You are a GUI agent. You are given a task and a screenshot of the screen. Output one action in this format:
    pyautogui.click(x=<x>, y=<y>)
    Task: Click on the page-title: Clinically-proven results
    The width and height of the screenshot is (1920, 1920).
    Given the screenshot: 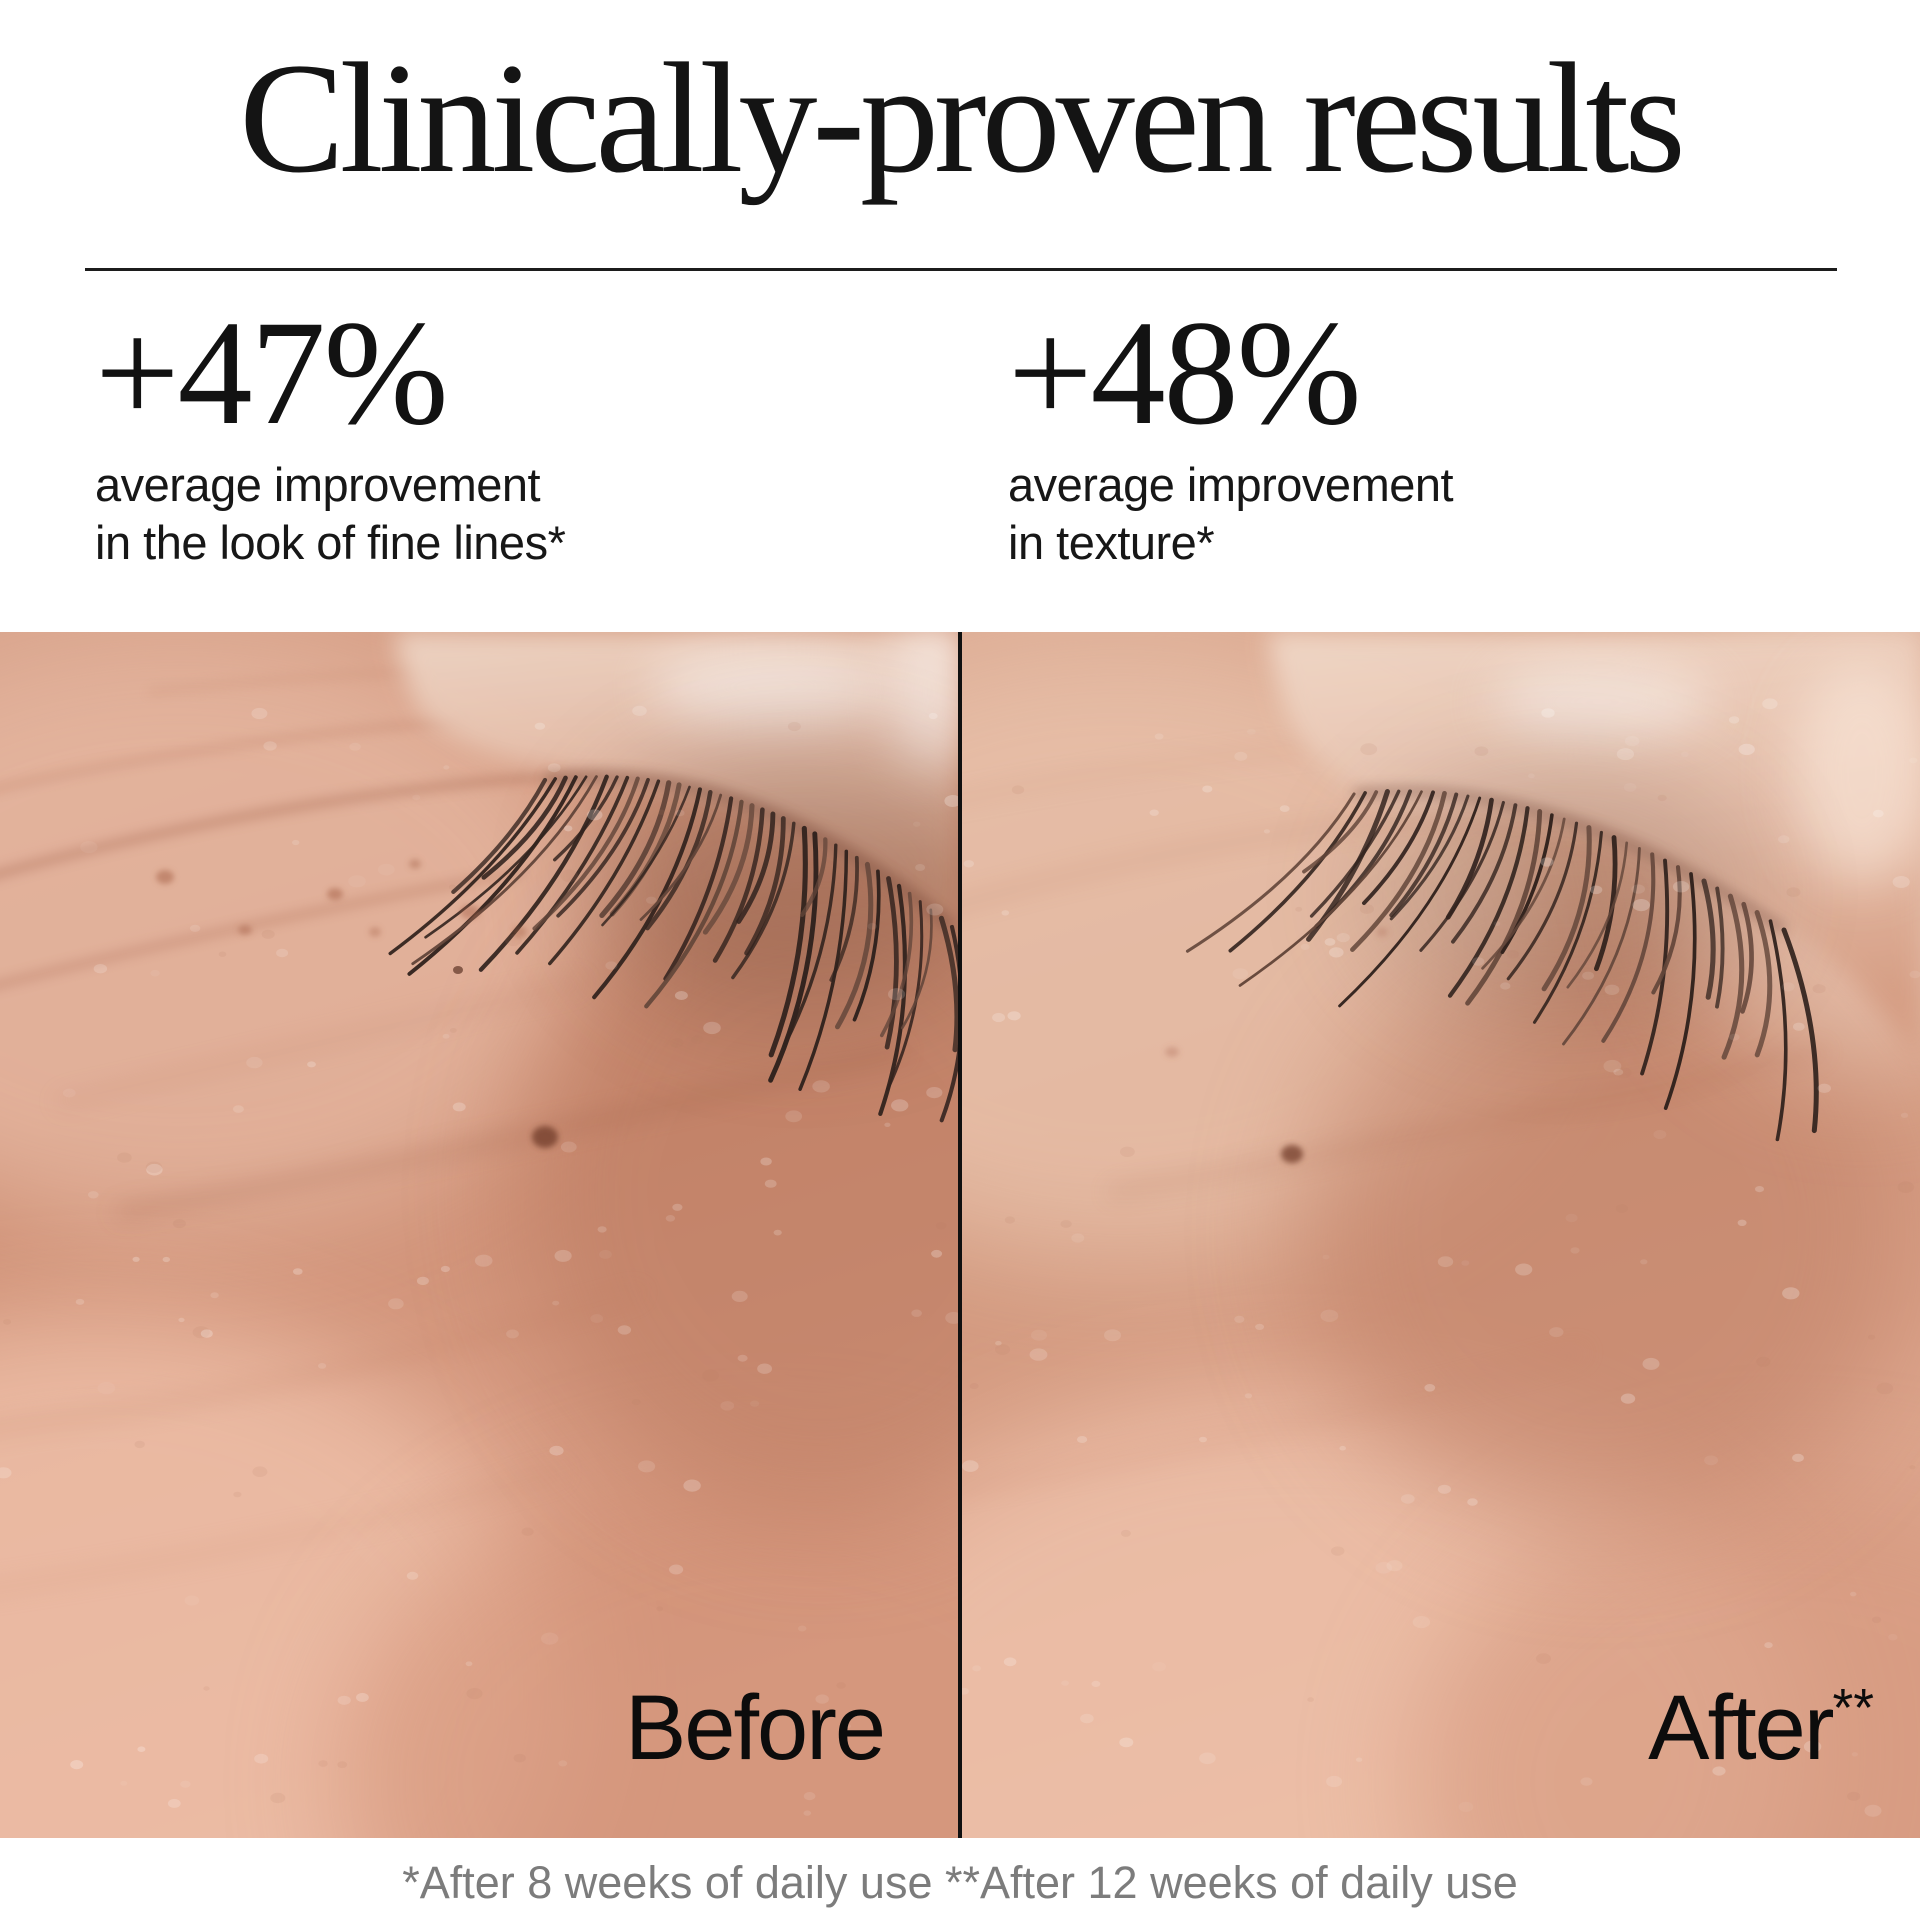 What is the action you would take?
    pyautogui.click(x=962, y=118)
    